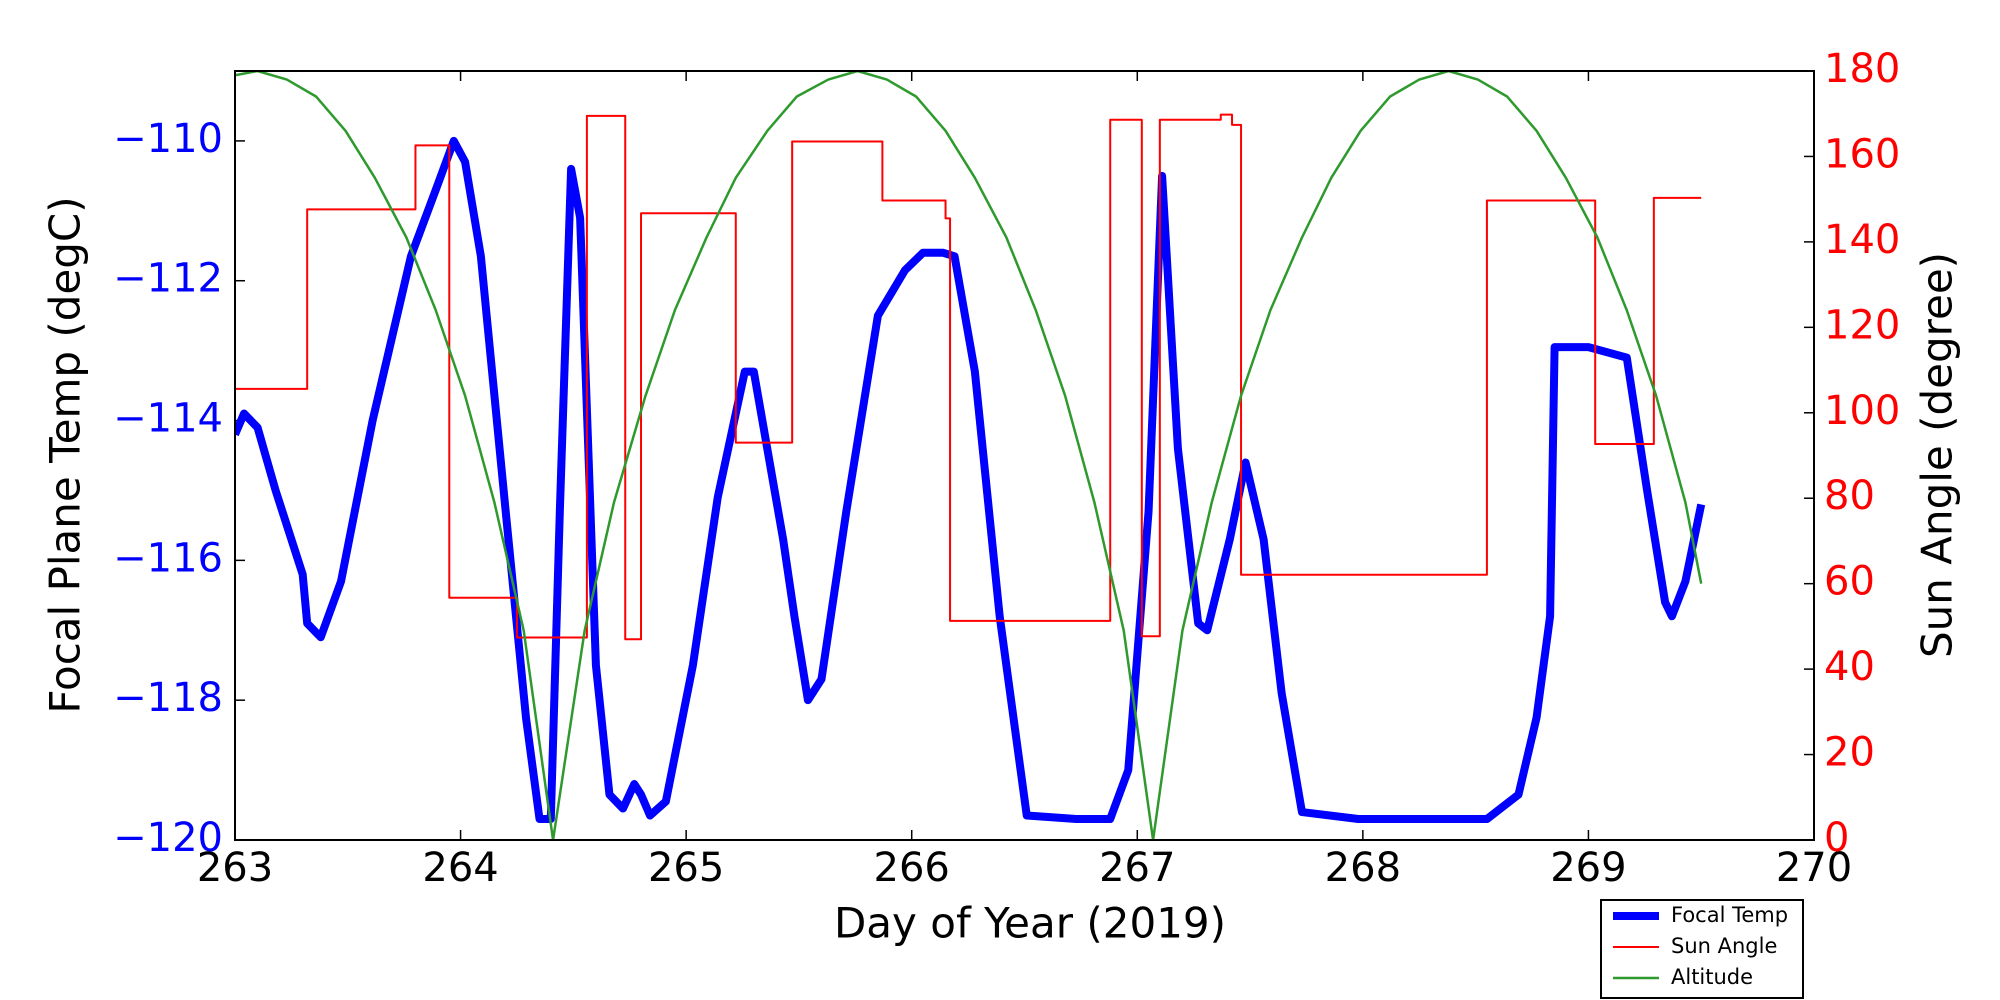 The height and width of the screenshot is (1000, 2000). What do you see at coordinates (1729, 915) in the screenshot?
I see `legend-label: Focal Temp` at bounding box center [1729, 915].